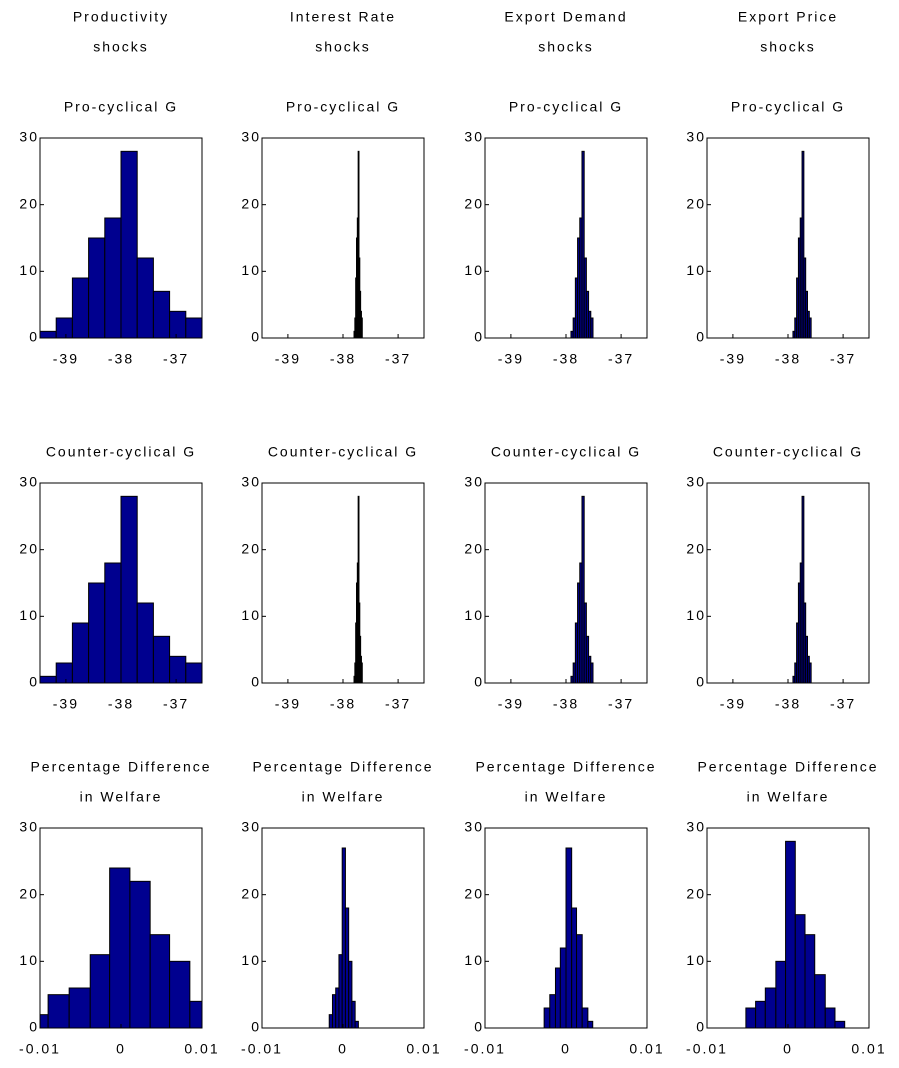 The width and height of the screenshot is (899, 1068). What do you see at coordinates (343, 797) in the screenshot?
I see `panel-title: in Welfare` at bounding box center [343, 797].